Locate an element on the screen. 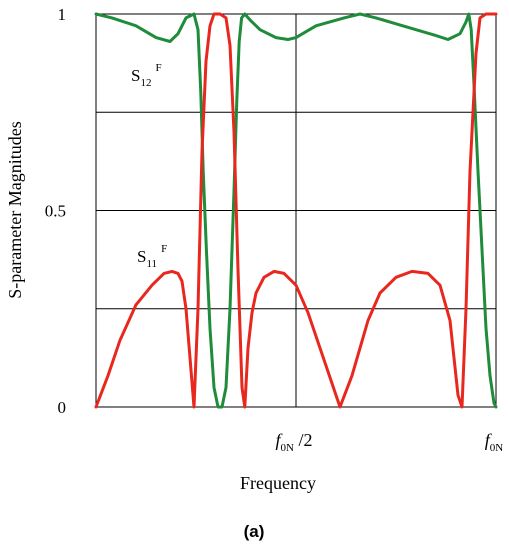 This screenshot has height=550, width=509. s12-annotation-sub: 12 is located at coordinates (145, 83).